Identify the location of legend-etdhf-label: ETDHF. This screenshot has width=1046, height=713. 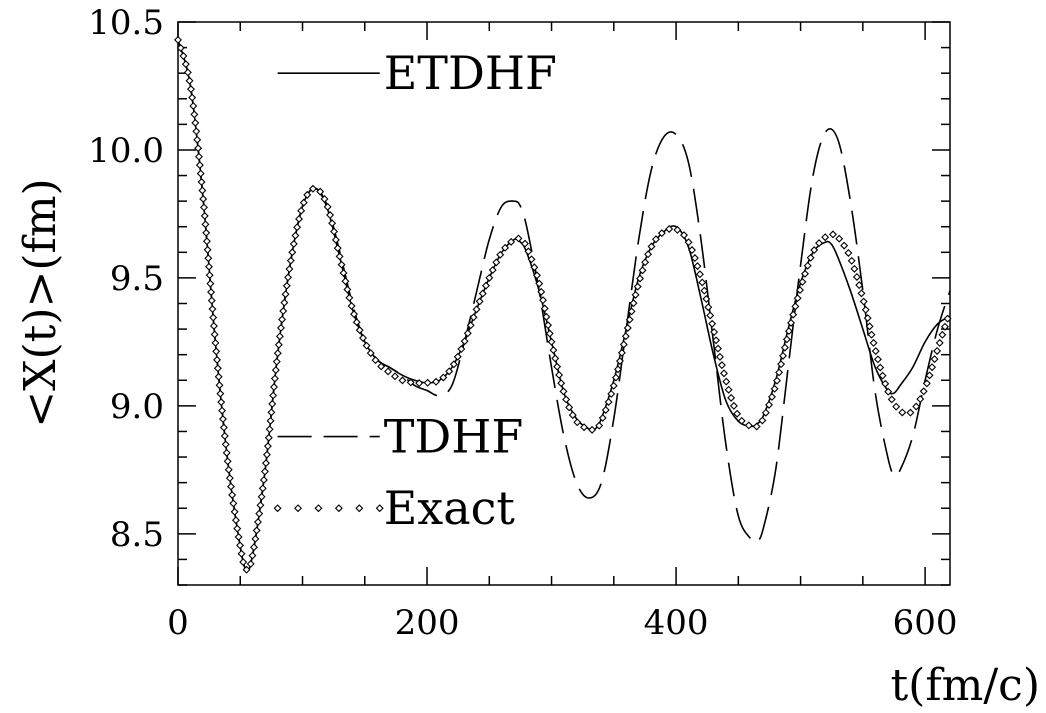
(470, 73).